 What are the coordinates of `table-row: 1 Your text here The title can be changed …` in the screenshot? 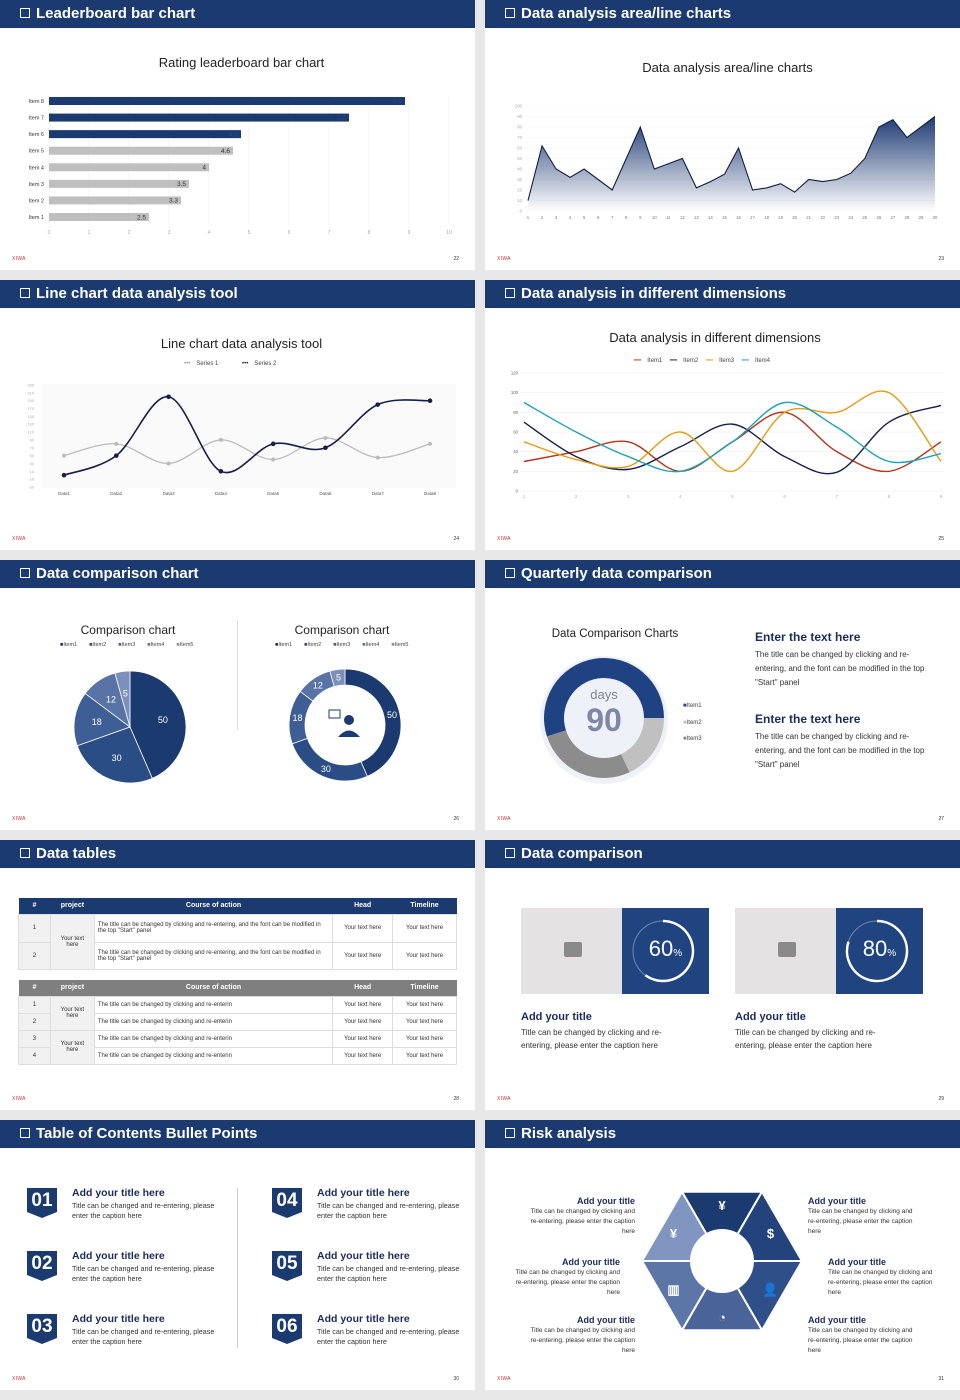 It's located at (237, 941).